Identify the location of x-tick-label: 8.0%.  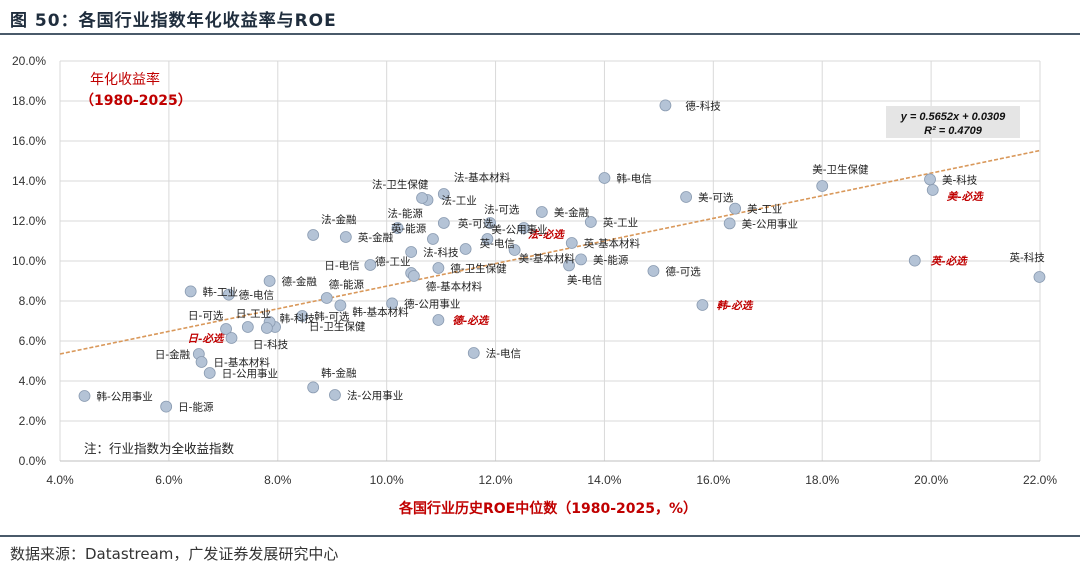
(278, 480).